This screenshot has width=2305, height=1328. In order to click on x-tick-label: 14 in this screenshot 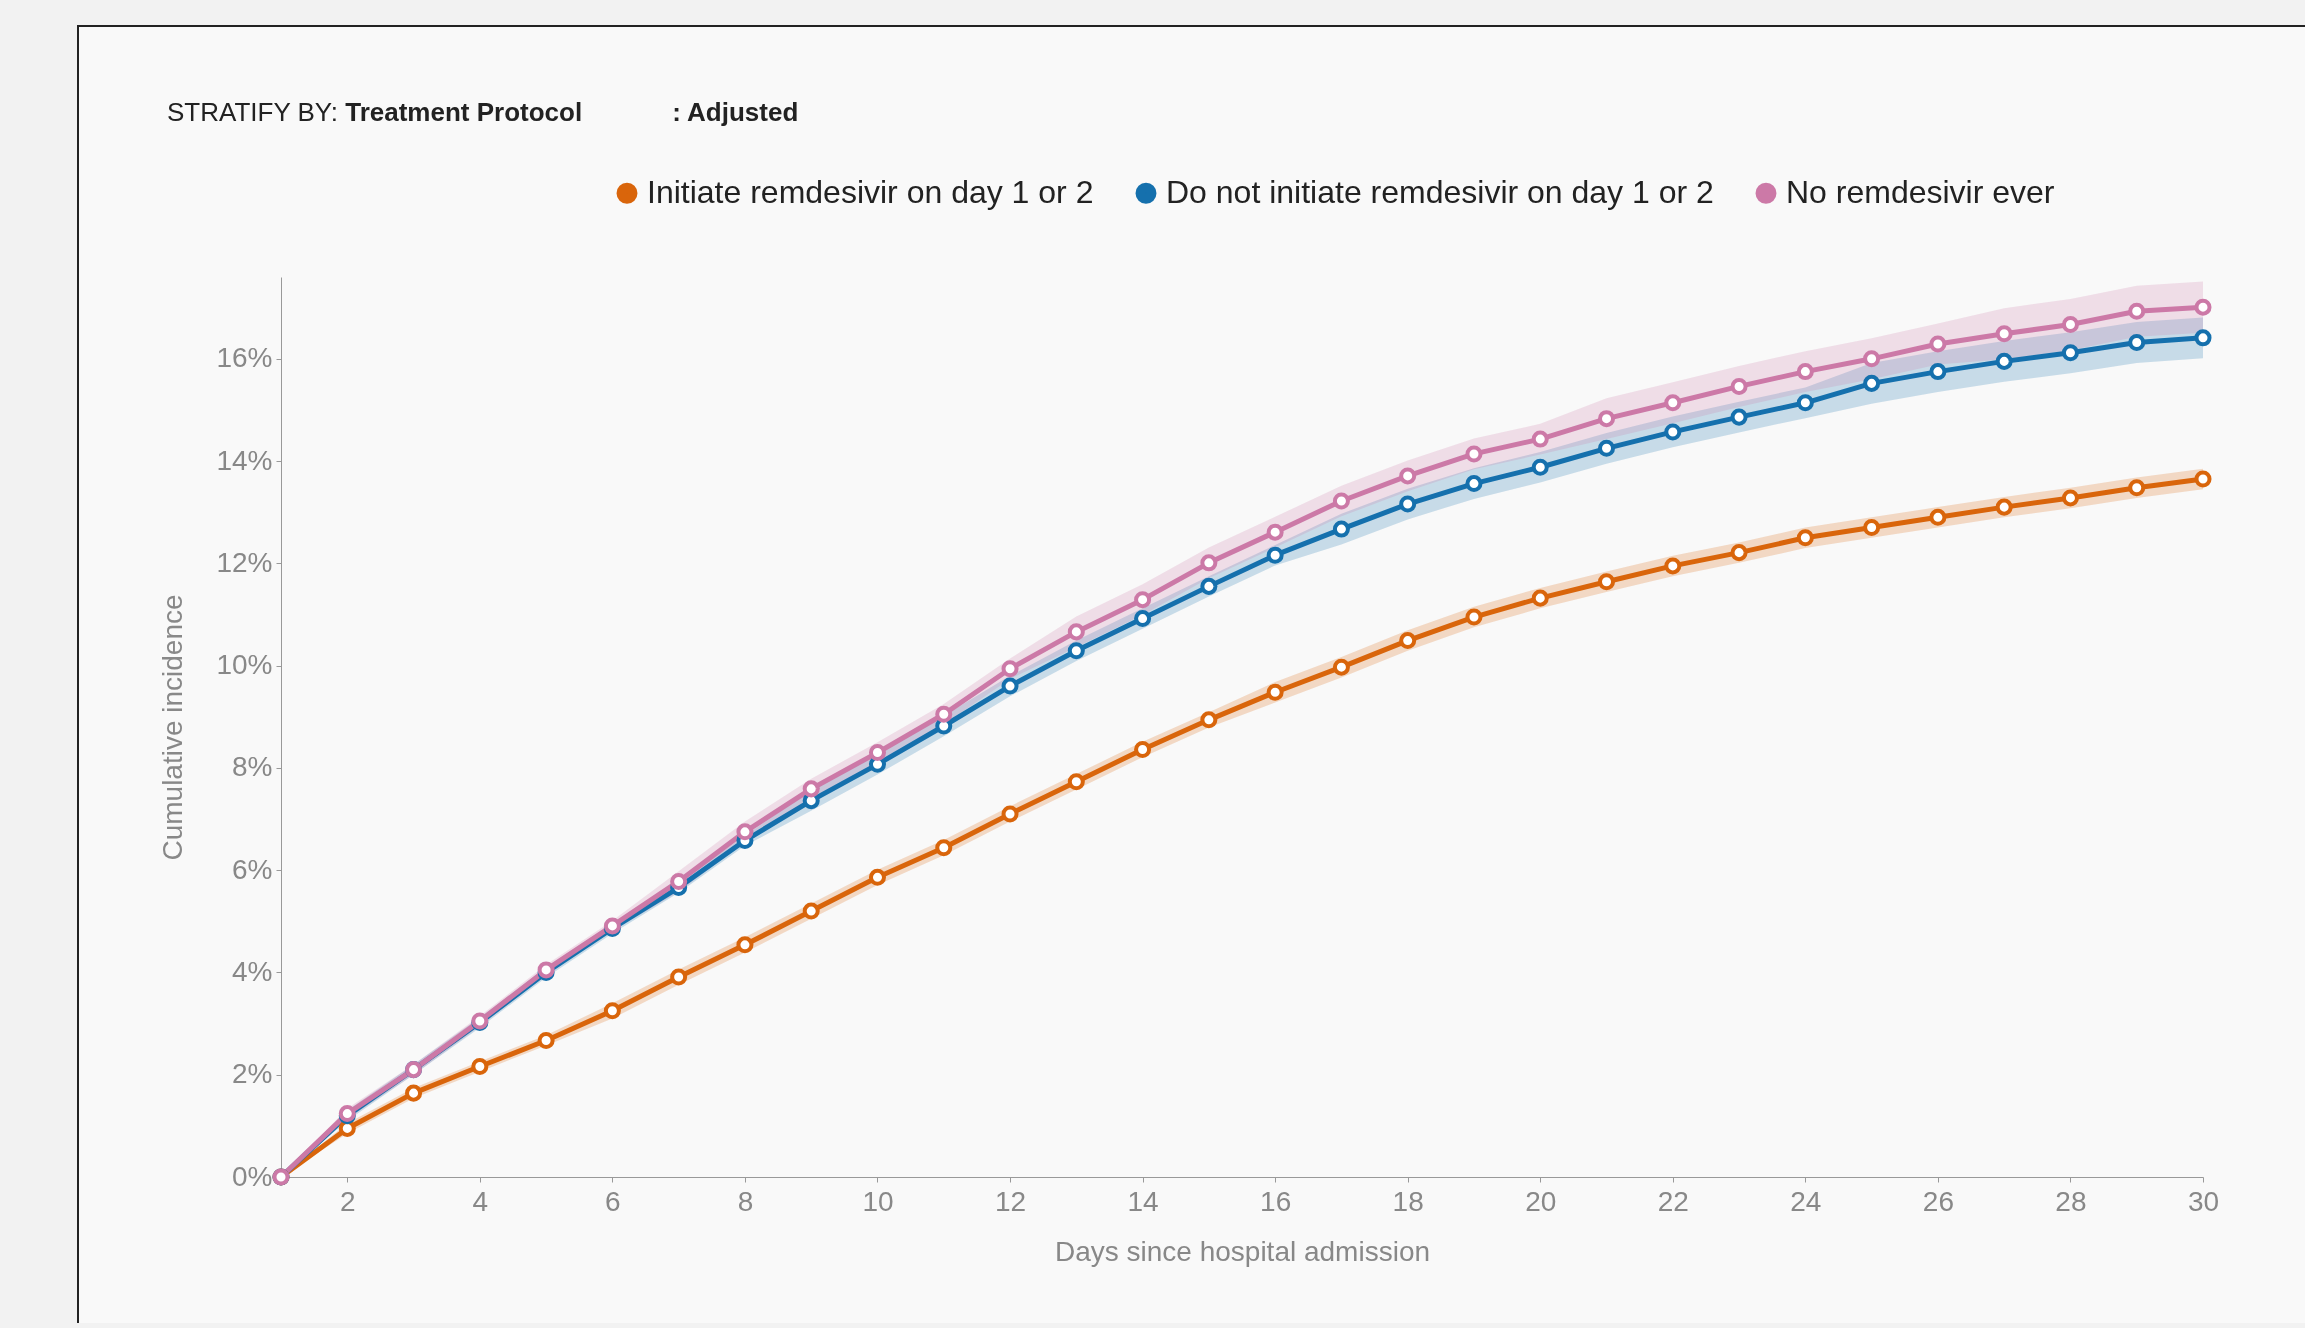, I will do `click(1143, 1201)`.